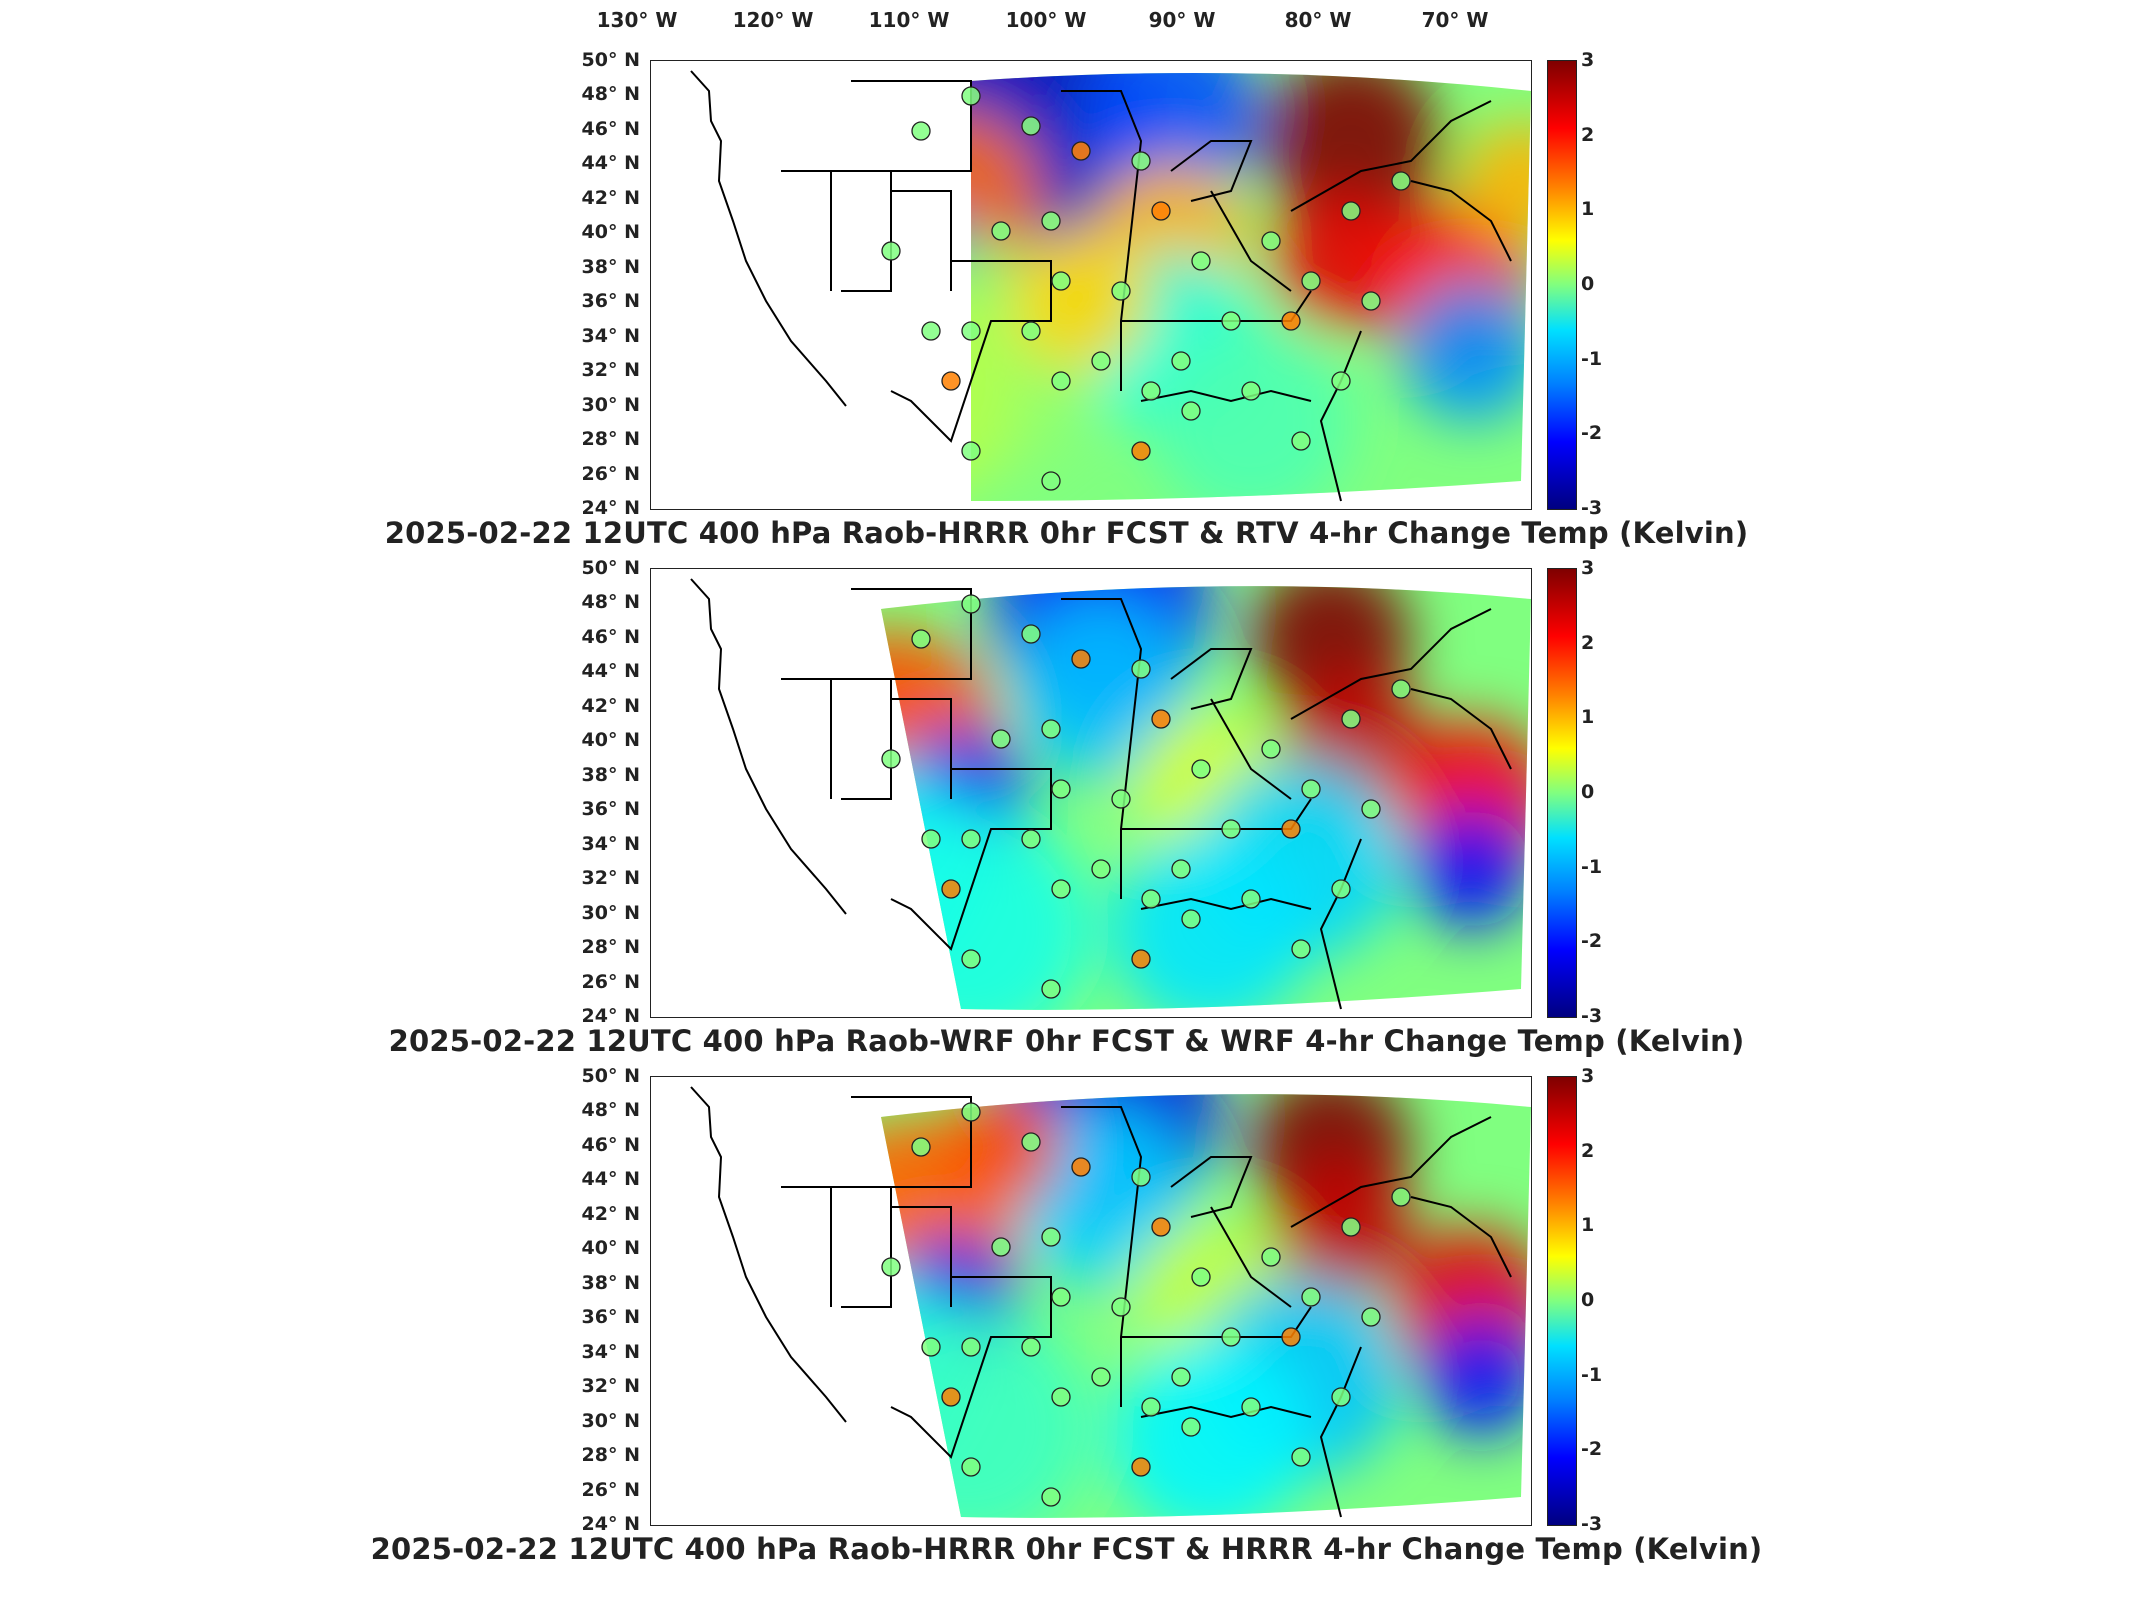  What do you see at coordinates (610, 1110) in the screenshot?
I see `latitude-tick-label: 48° N` at bounding box center [610, 1110].